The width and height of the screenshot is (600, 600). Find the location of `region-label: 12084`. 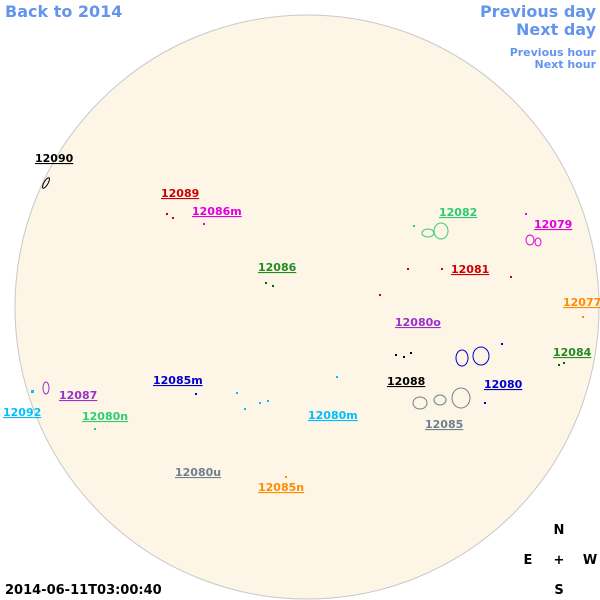

region-label: 12084 is located at coordinates (572, 352).